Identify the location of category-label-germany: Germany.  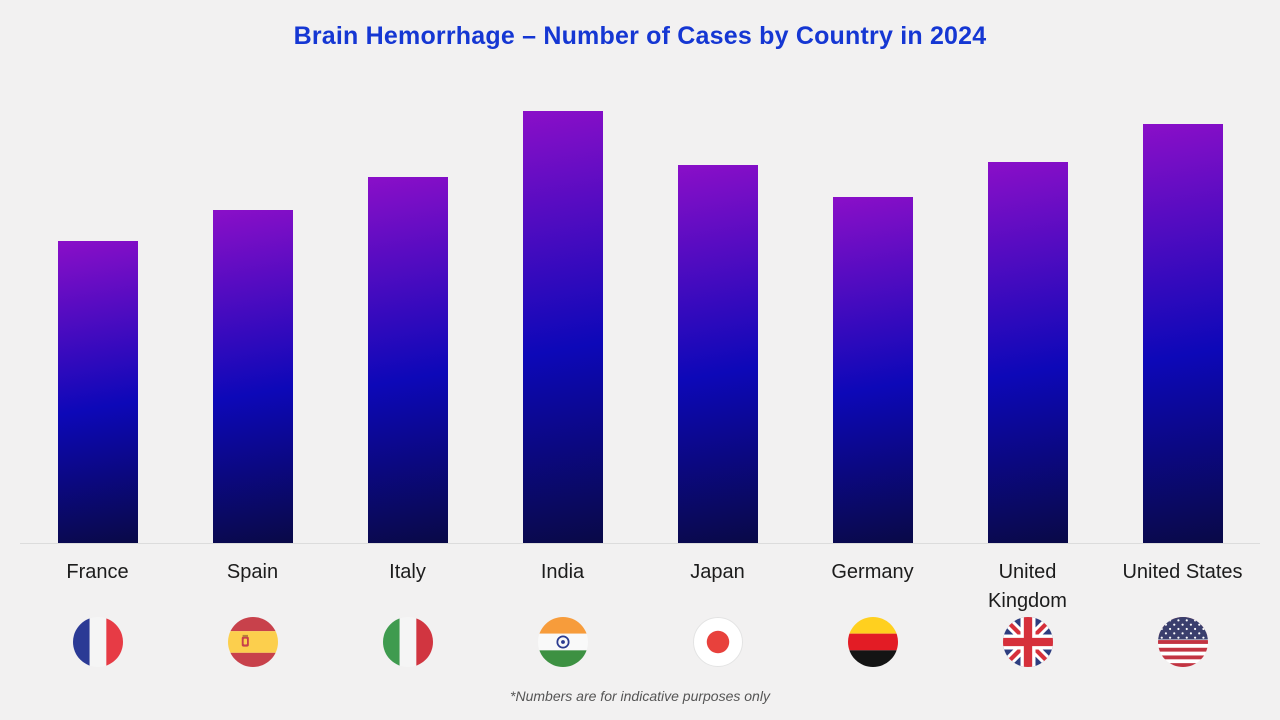
(872, 572).